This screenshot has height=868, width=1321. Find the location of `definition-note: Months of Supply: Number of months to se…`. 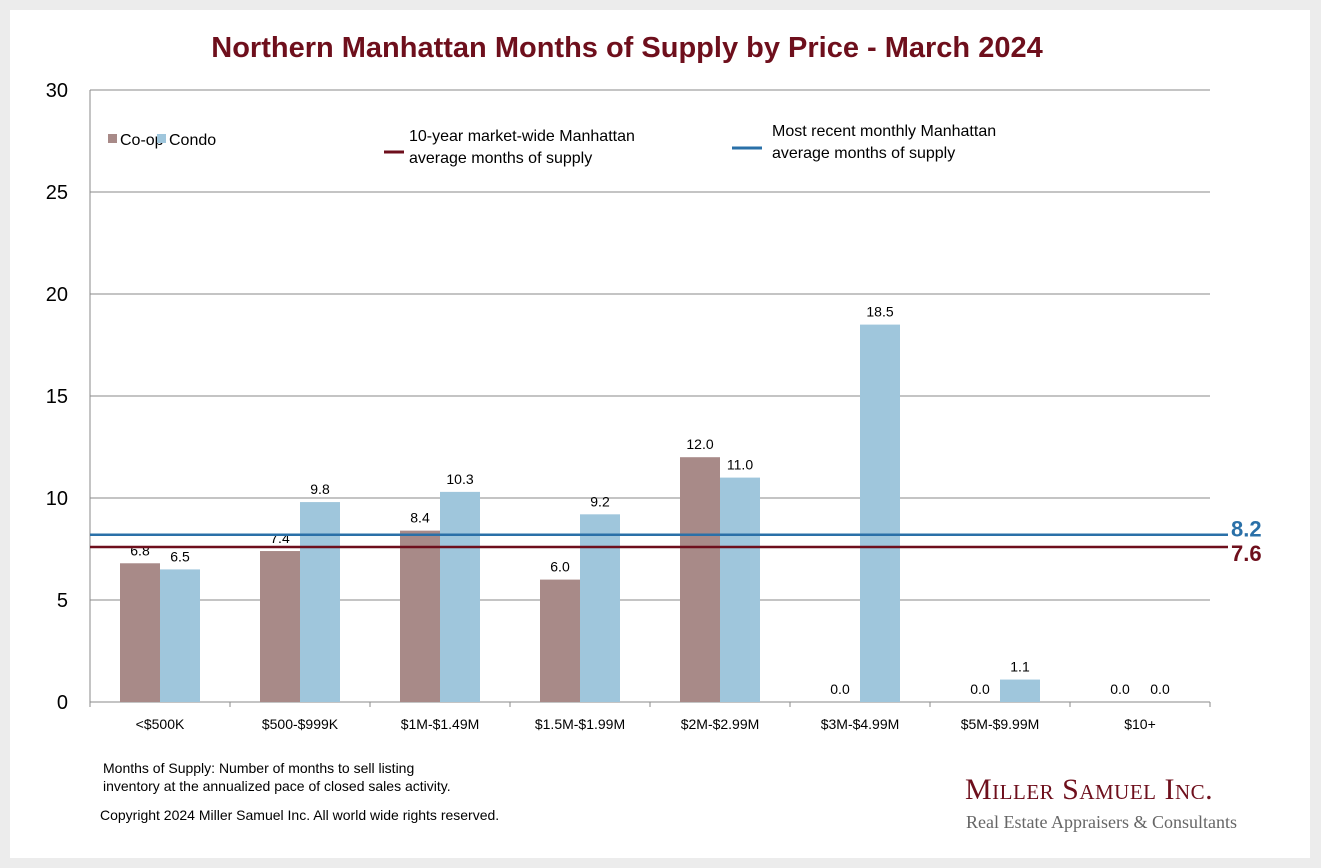

definition-note: Months of Supply: Number of months to se… is located at coordinates (277, 777).